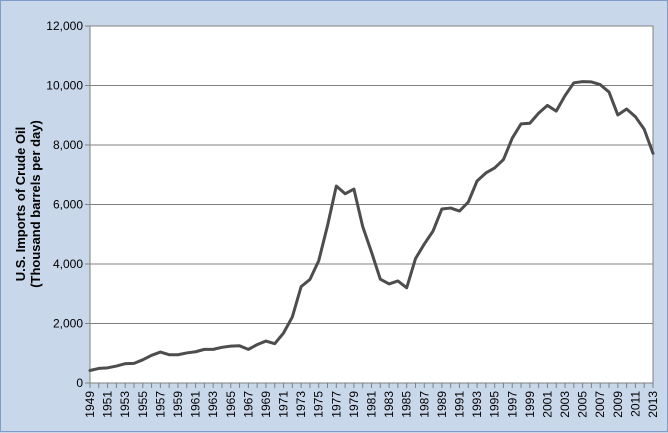  I want to click on y-axis: 0 2,000 4,000 6,000 8,000 10,000 12,000, so click(68, 204).